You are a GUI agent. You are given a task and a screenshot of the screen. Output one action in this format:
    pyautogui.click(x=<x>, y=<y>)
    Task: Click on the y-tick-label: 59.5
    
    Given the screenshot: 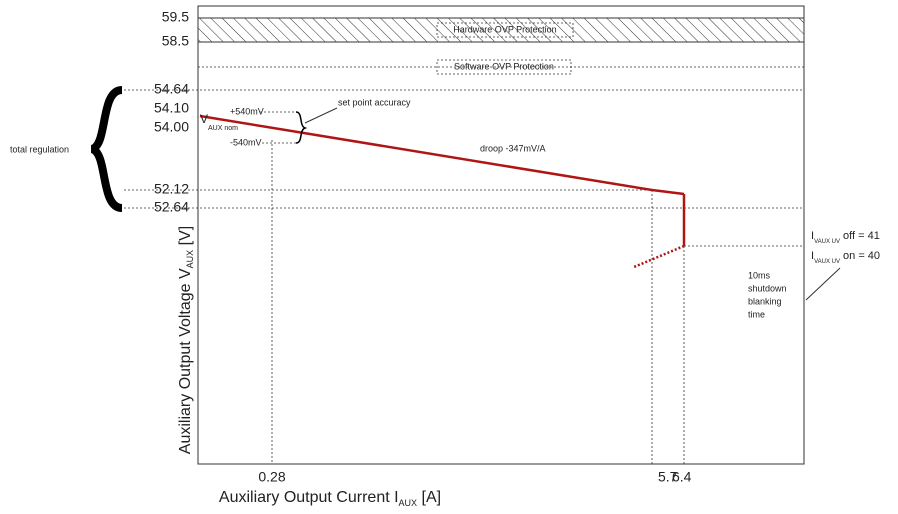 What is the action you would take?
    pyautogui.click(x=175, y=17)
    